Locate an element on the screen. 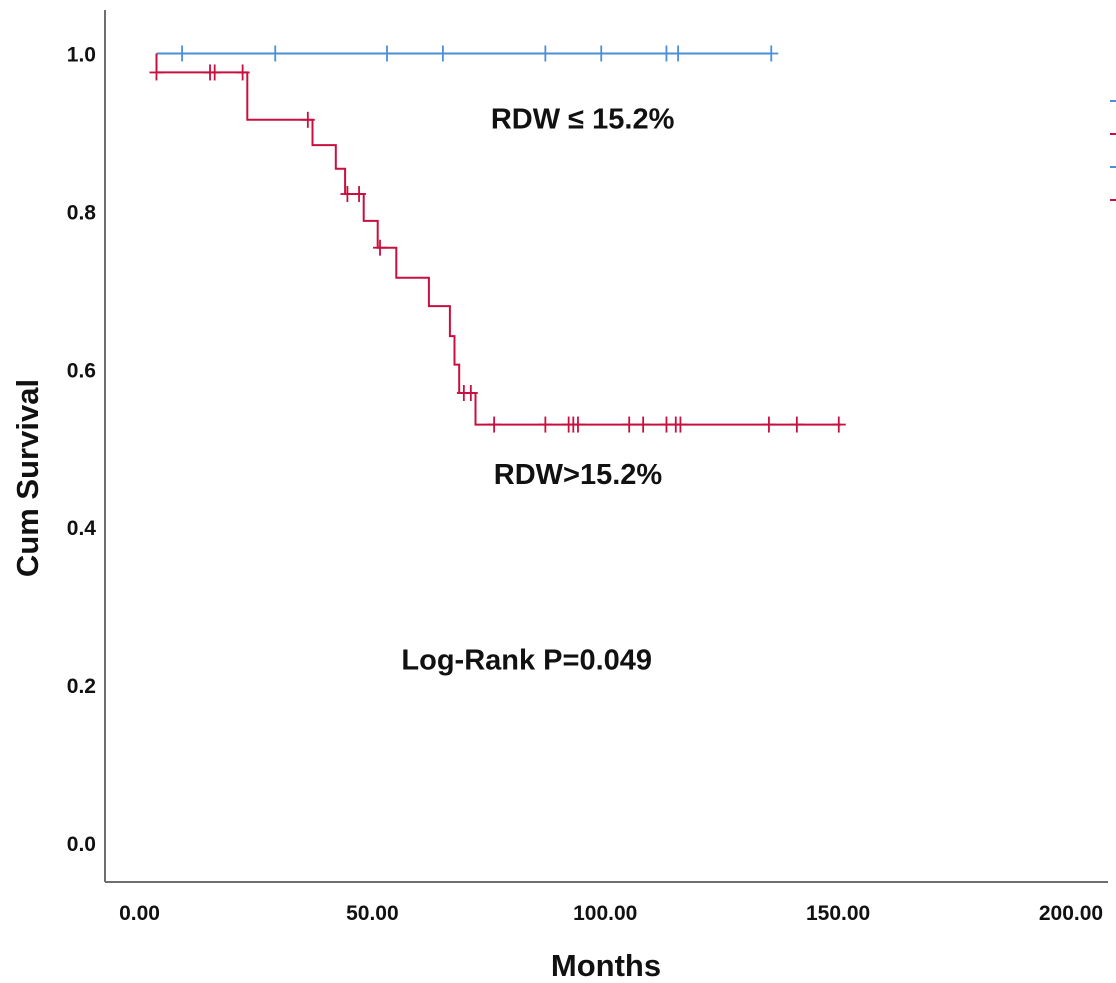 The image size is (1116, 983). x-tick-label: 150.00 is located at coordinates (838, 913).